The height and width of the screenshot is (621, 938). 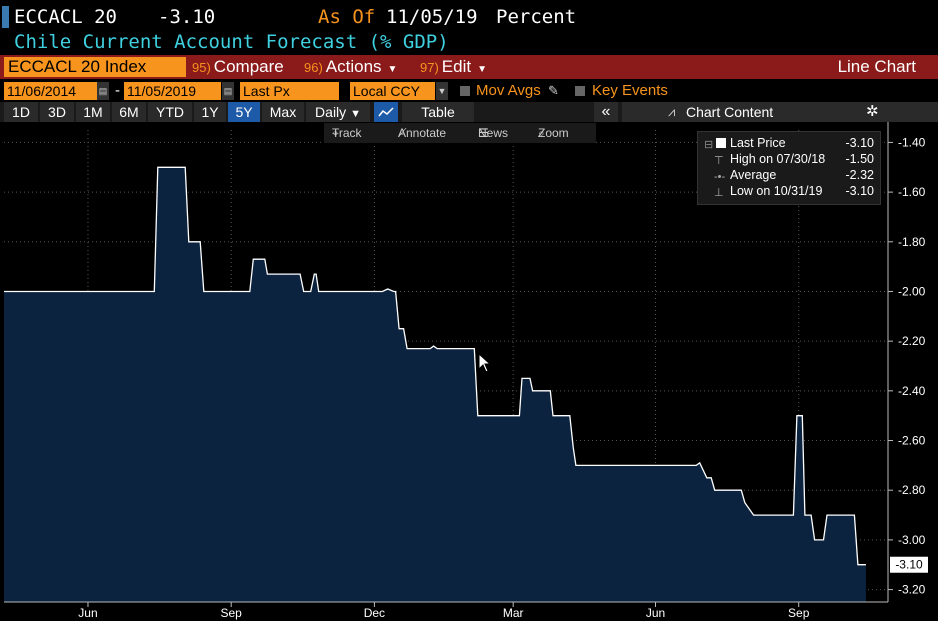 What do you see at coordinates (730, 112) in the screenshot?
I see `chart-content-label: Chart Content` at bounding box center [730, 112].